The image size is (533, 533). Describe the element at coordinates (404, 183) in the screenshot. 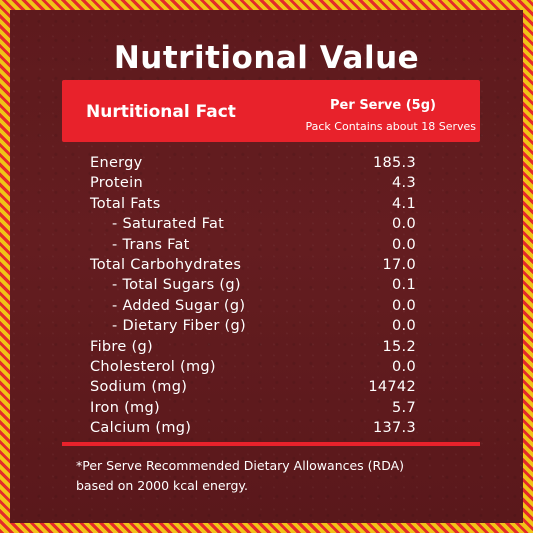

I see `row-value: 4.3` at that location.